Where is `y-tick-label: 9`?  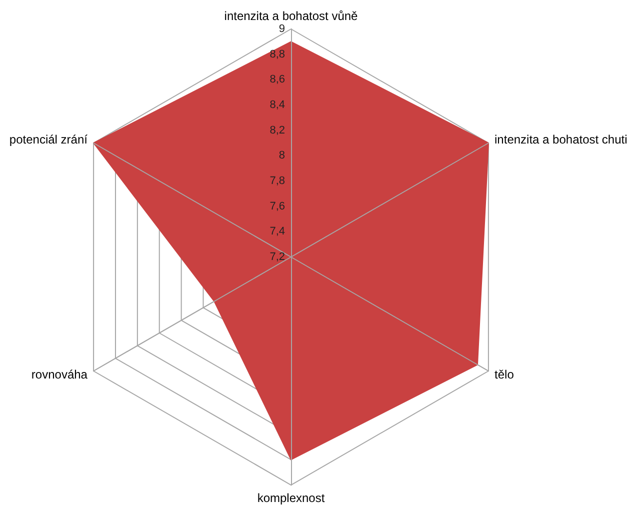 y-tick-label: 9 is located at coordinates (281, 29).